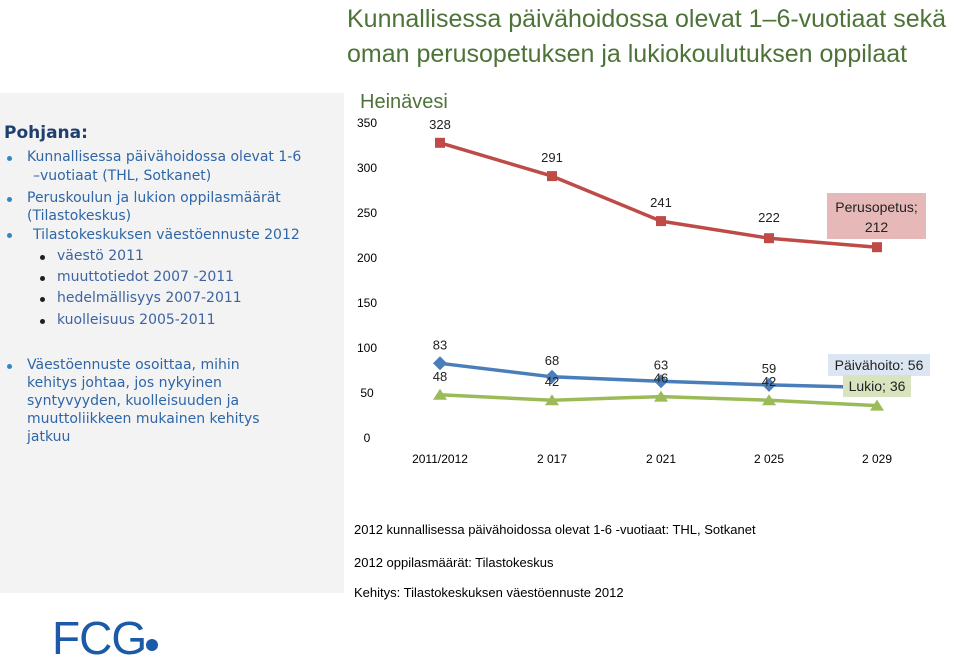  Describe the element at coordinates (552, 360) in the screenshot. I see `data-label: 68` at that location.